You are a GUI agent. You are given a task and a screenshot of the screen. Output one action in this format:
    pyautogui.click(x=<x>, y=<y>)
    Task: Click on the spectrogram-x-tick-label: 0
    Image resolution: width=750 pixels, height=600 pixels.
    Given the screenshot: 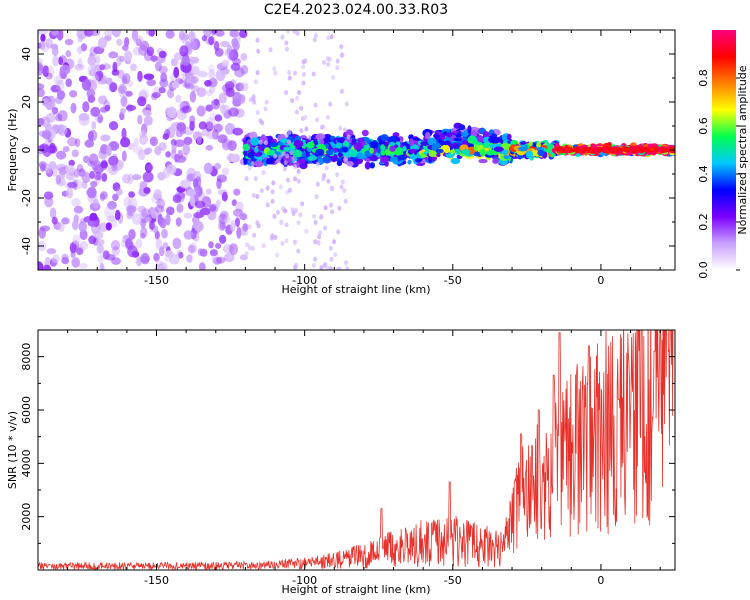 What is the action you would take?
    pyautogui.click(x=600, y=280)
    